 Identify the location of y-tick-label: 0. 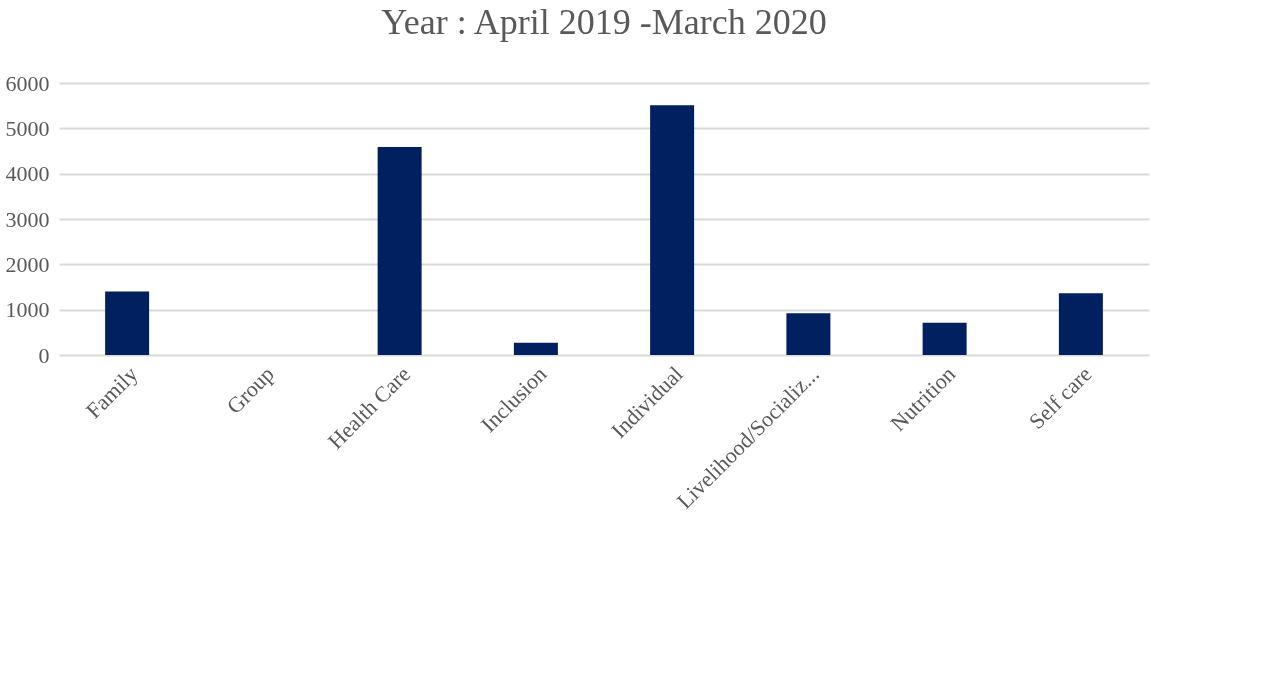
(44, 355).